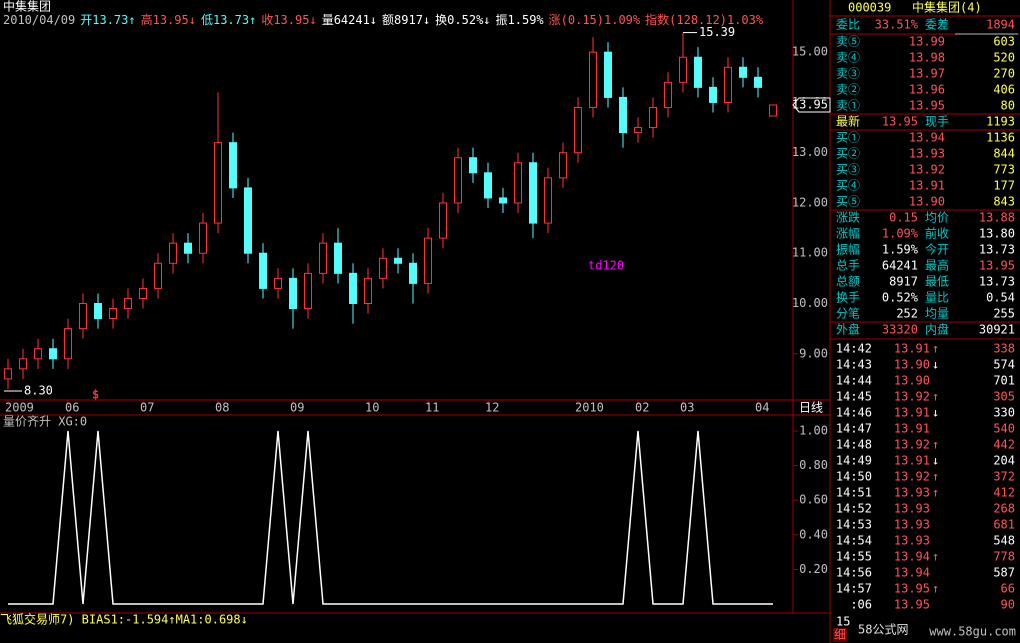 Image resolution: width=1020 pixels, height=643 pixels. I want to click on sell-volume: 80, so click(1008, 106).